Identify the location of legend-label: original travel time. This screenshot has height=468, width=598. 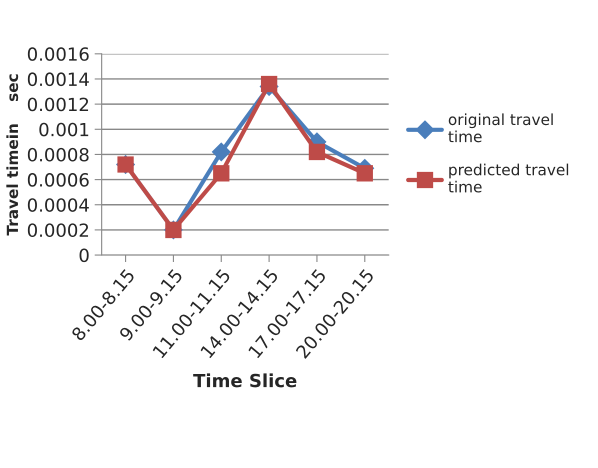
(500, 127).